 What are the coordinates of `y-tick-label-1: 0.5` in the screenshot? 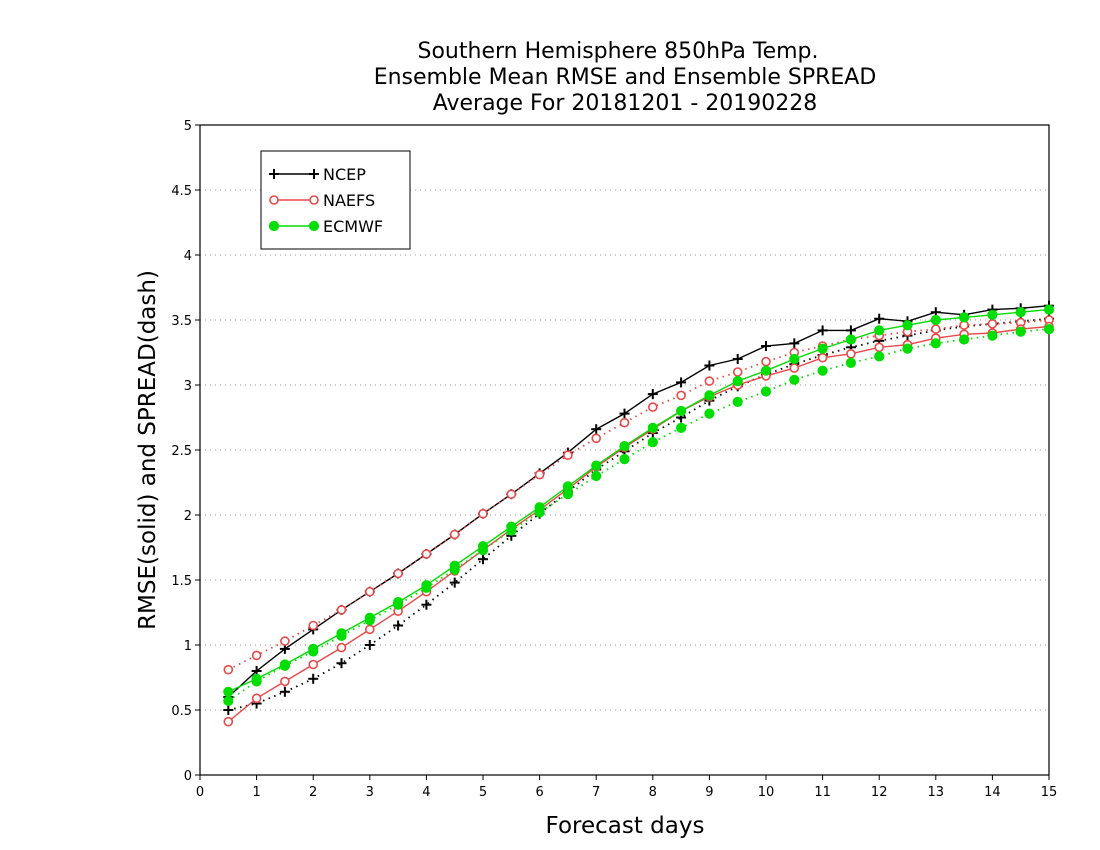 It's located at (181, 711).